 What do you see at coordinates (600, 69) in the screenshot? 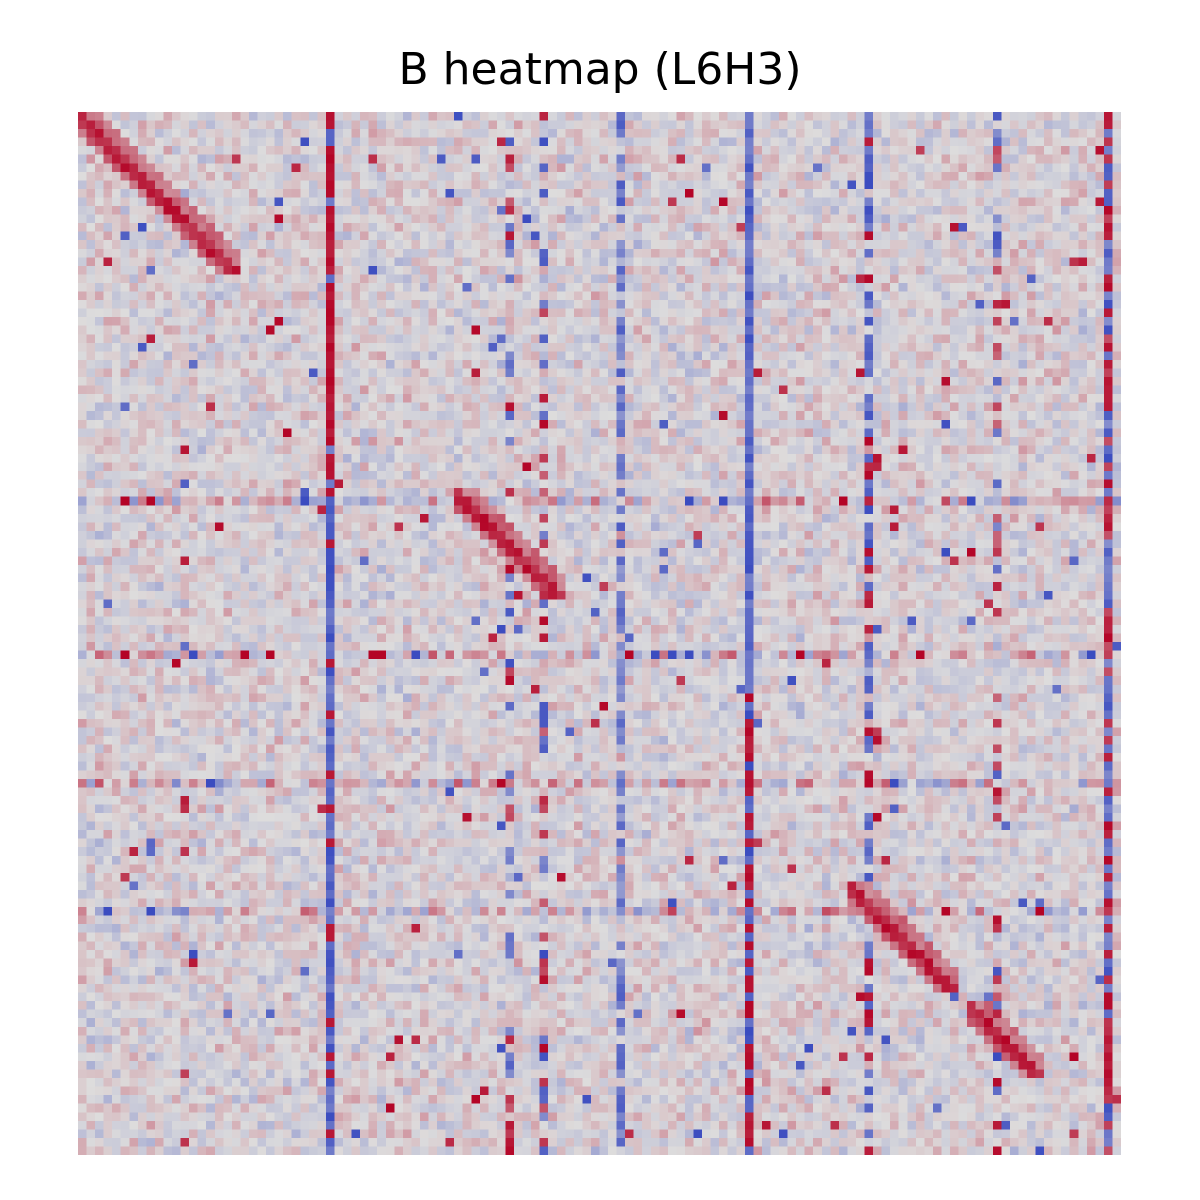
I see `chart-title: B heatmap (L6H3)` at bounding box center [600, 69].